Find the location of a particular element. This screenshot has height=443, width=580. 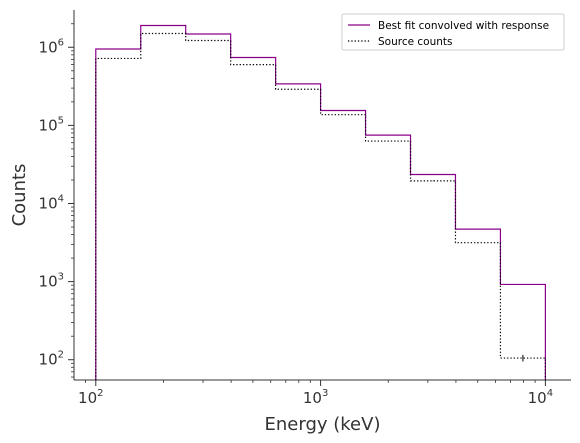

y-tick-label: 10⁴ is located at coordinates (51, 202).